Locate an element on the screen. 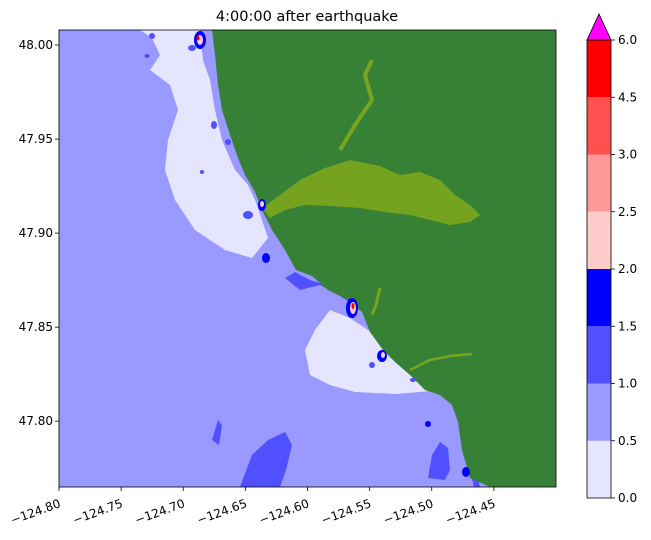 This screenshot has width=651, height=540. colorbar-tick-label: 1.0 is located at coordinates (627, 384).